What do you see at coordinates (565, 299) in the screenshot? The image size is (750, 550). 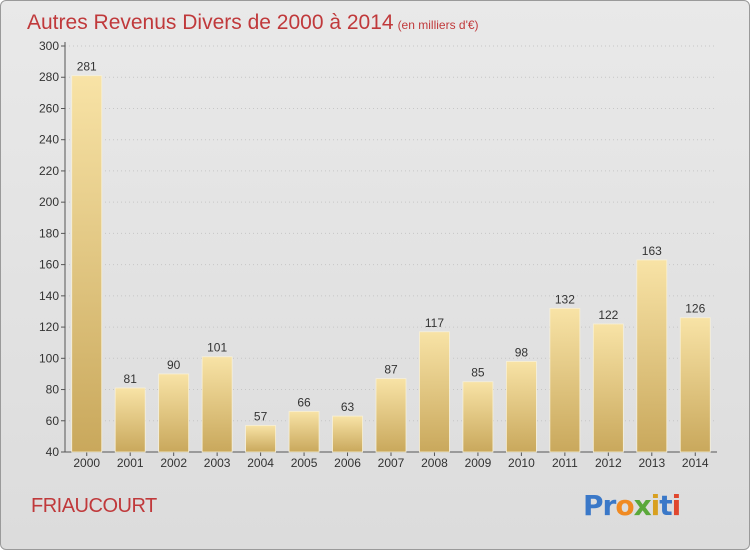 I see `data-label: 132` at bounding box center [565, 299].